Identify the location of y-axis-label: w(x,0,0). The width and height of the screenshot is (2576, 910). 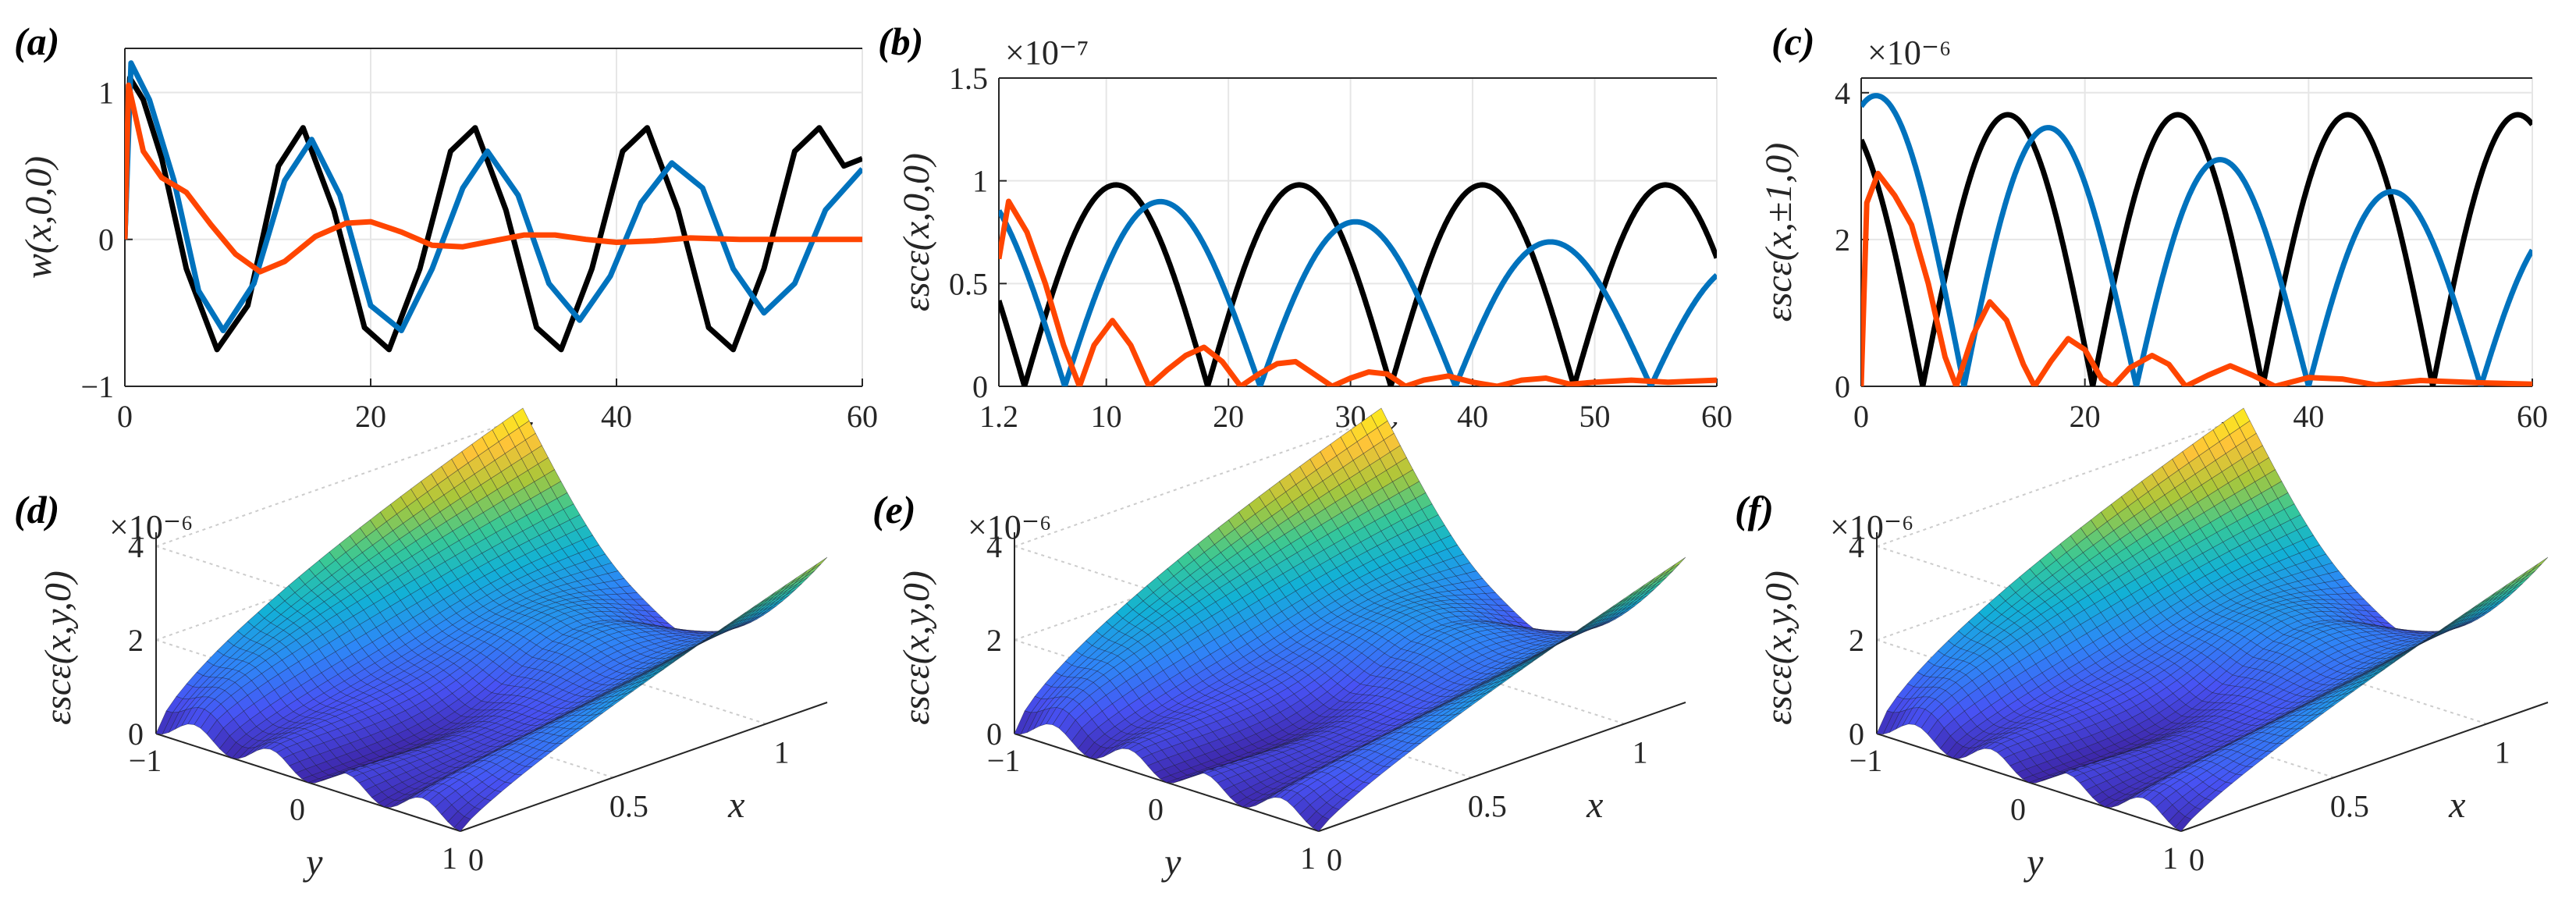
(39, 217).